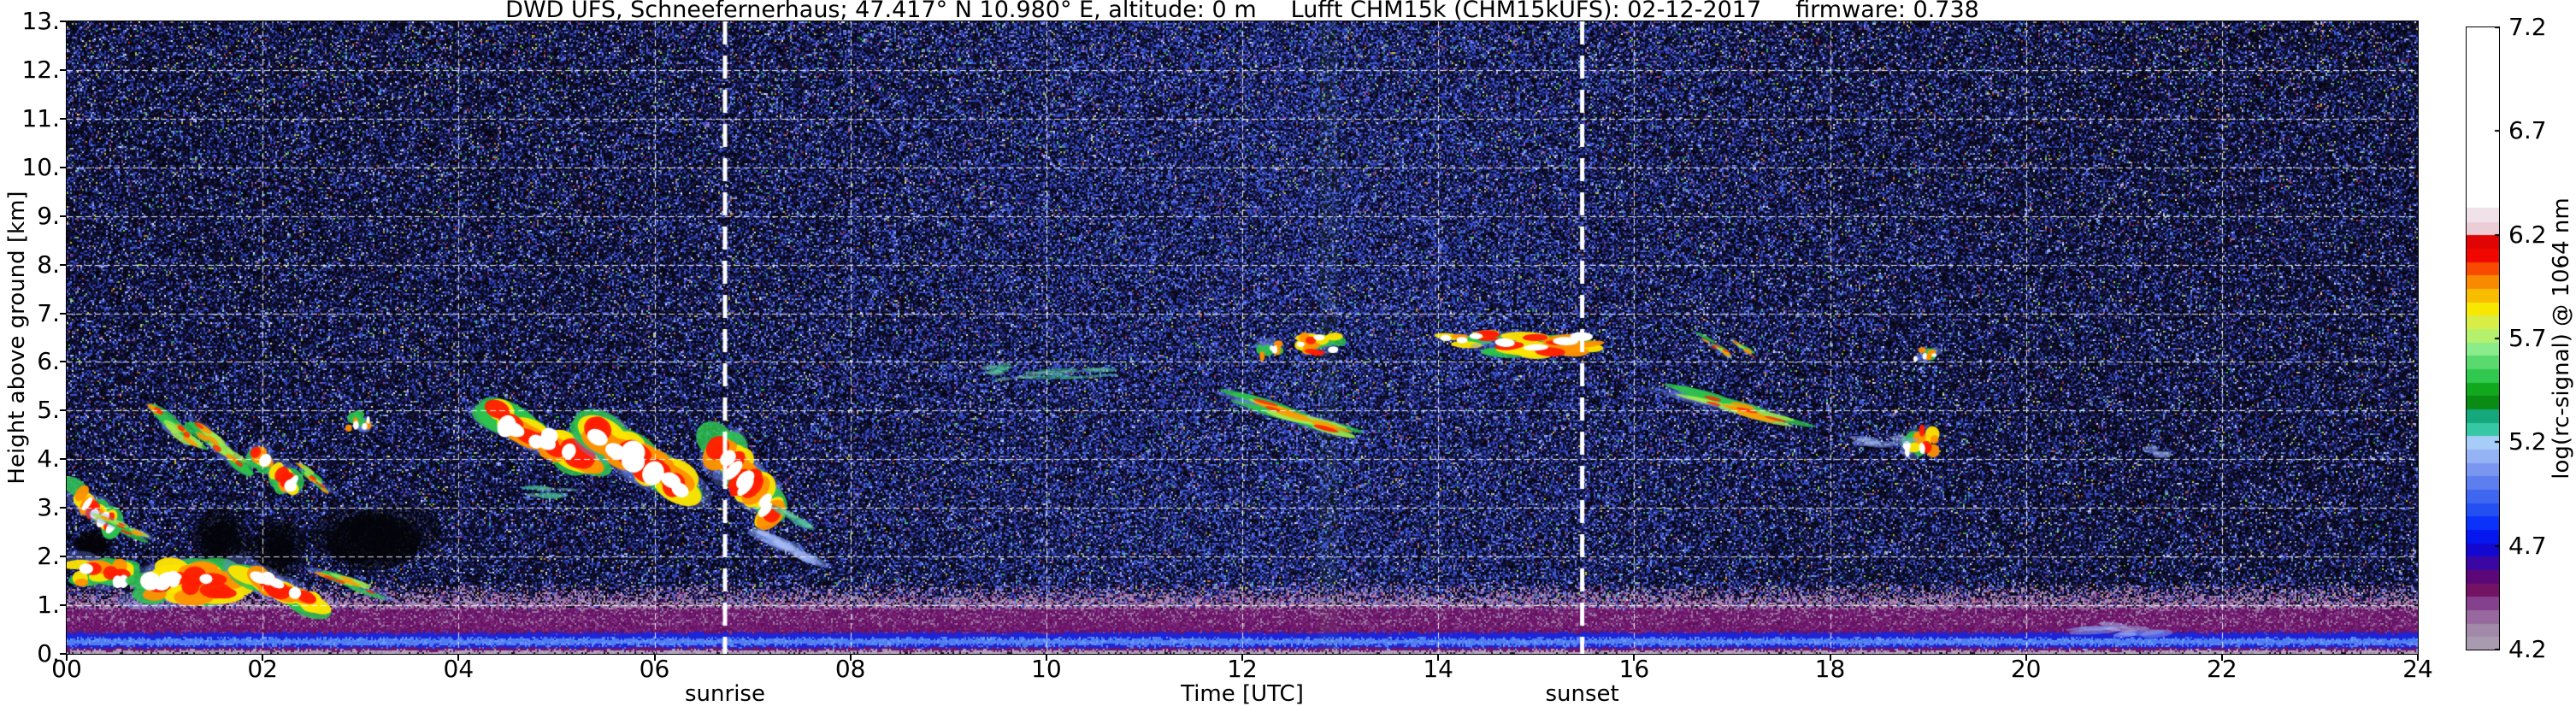  I want to click on y-tick-label: 12., so click(40, 69).